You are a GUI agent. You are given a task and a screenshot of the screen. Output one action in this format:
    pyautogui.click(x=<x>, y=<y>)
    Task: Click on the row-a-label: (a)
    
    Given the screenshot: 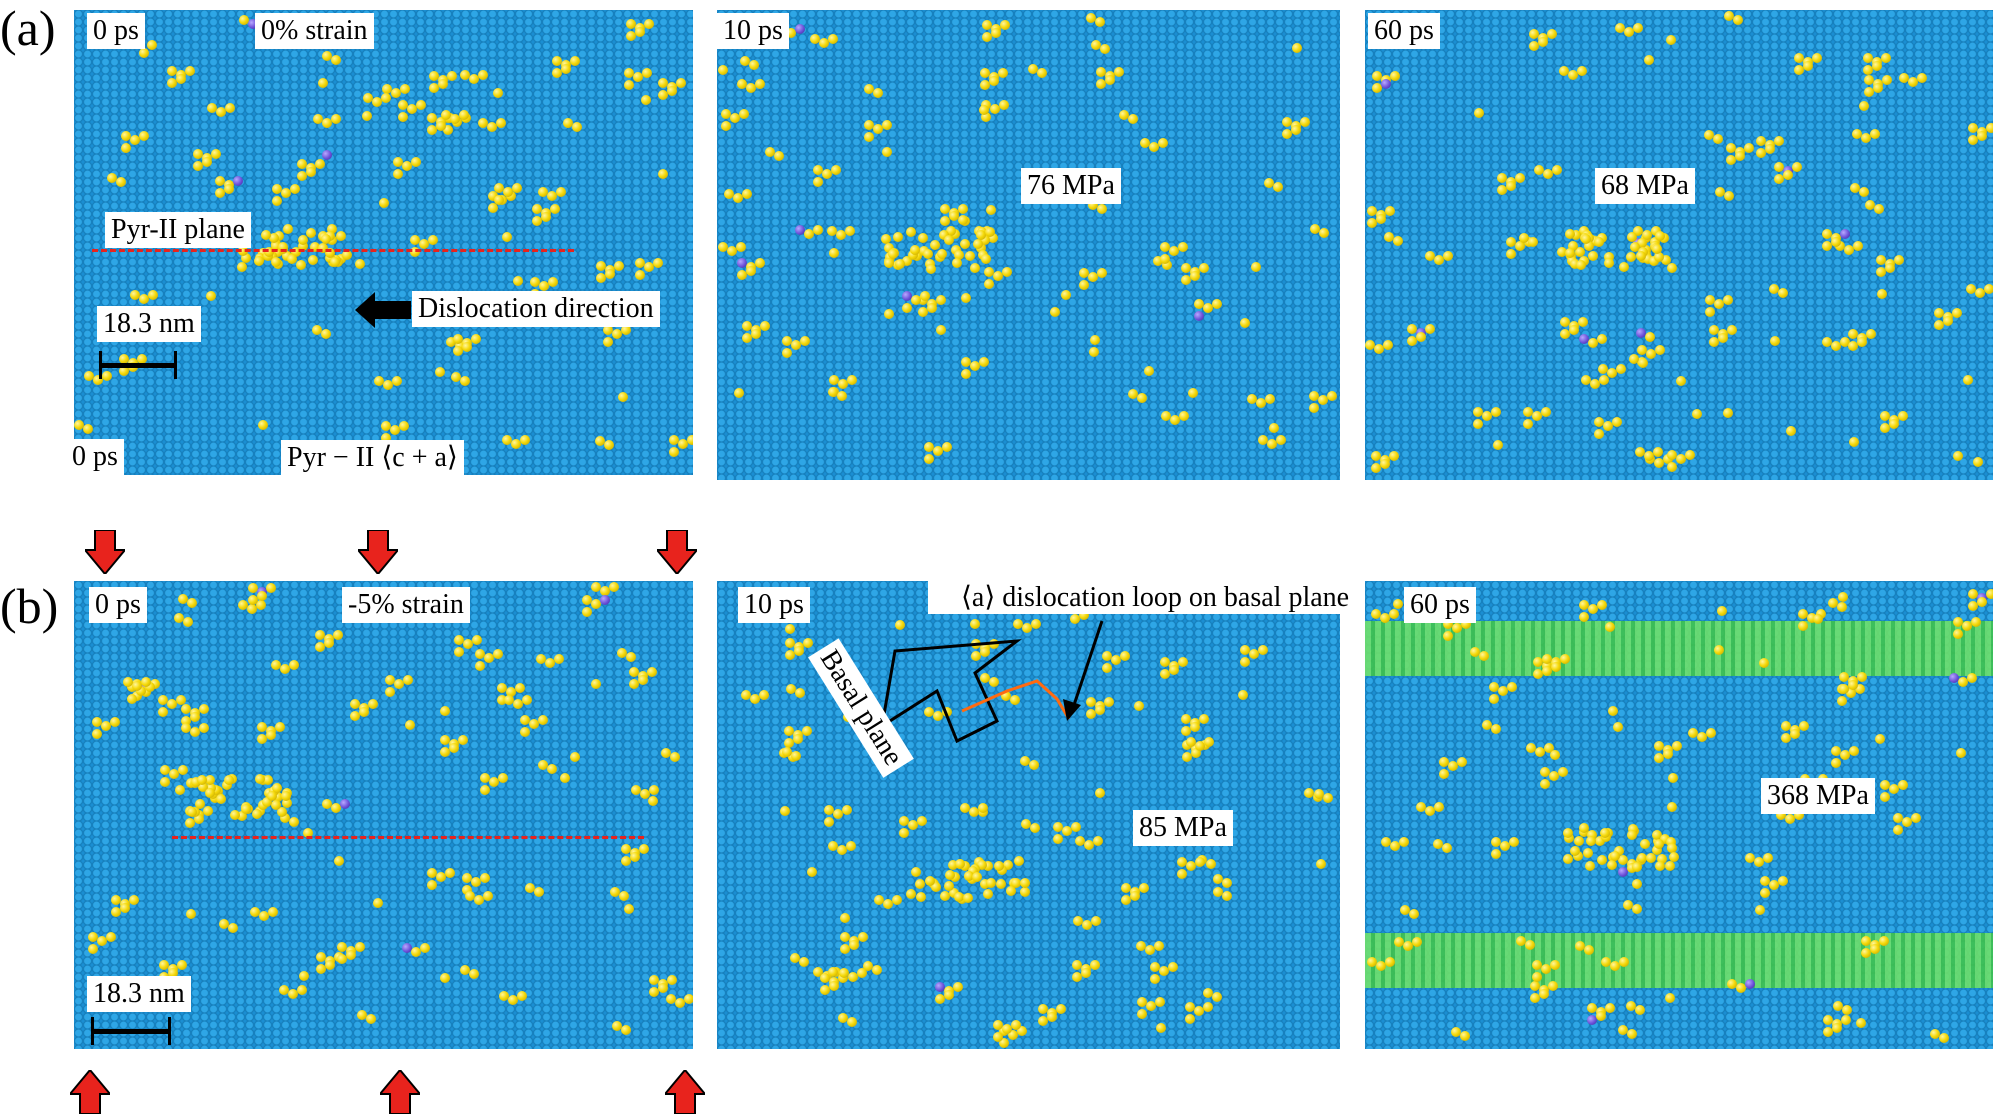 What is the action you would take?
    pyautogui.click(x=28, y=28)
    